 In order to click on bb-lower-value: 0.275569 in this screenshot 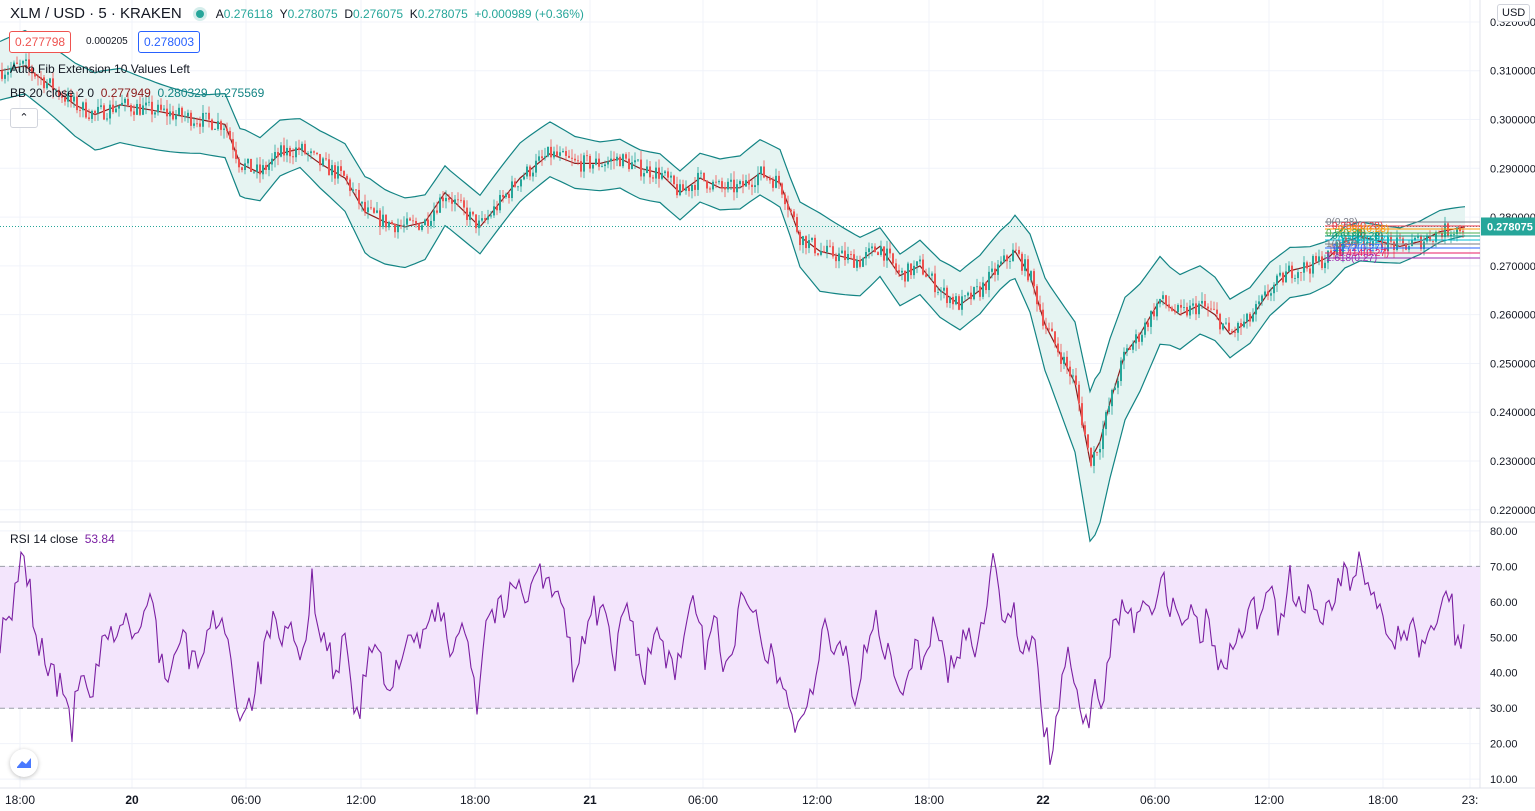, I will do `click(239, 93)`.